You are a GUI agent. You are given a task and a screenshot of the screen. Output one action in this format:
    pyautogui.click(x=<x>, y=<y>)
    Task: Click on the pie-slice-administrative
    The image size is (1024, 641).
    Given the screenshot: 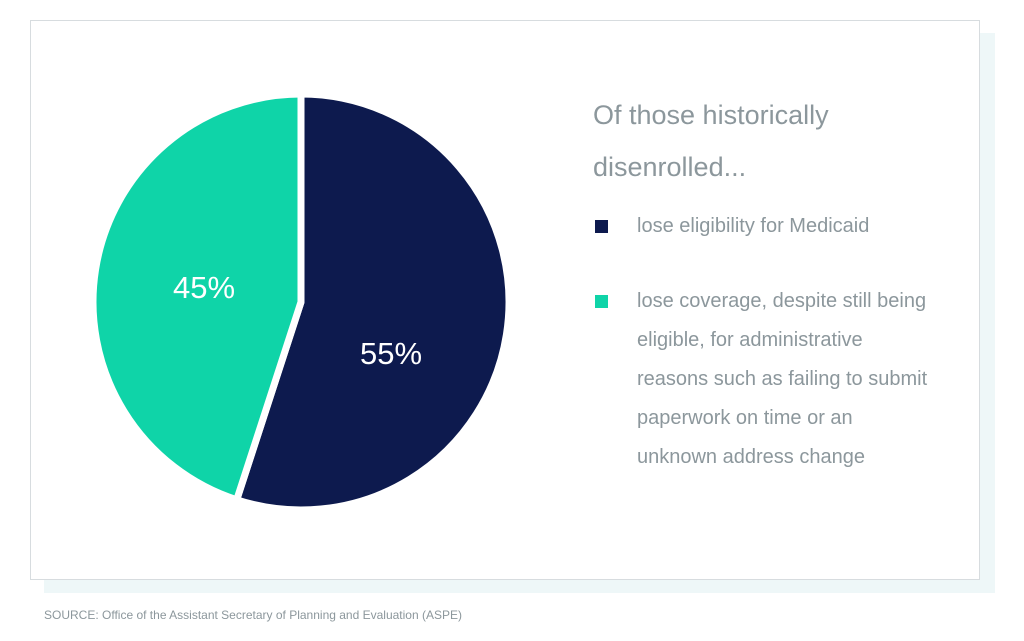 What is the action you would take?
    pyautogui.click(x=197, y=297)
    